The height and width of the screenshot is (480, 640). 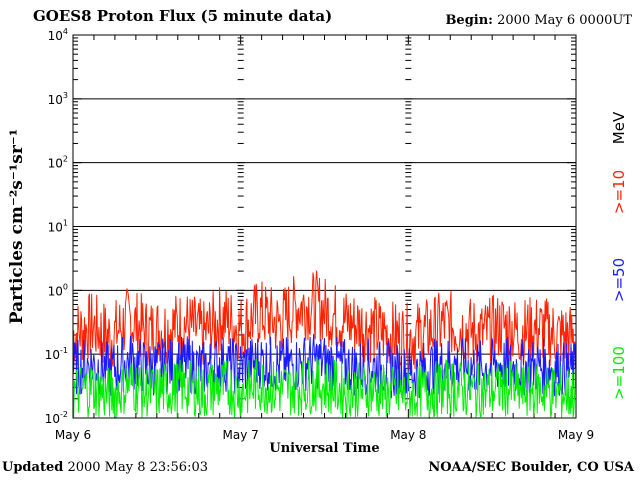 I want to click on y-tick-label: 10¹, so click(x=58, y=227).